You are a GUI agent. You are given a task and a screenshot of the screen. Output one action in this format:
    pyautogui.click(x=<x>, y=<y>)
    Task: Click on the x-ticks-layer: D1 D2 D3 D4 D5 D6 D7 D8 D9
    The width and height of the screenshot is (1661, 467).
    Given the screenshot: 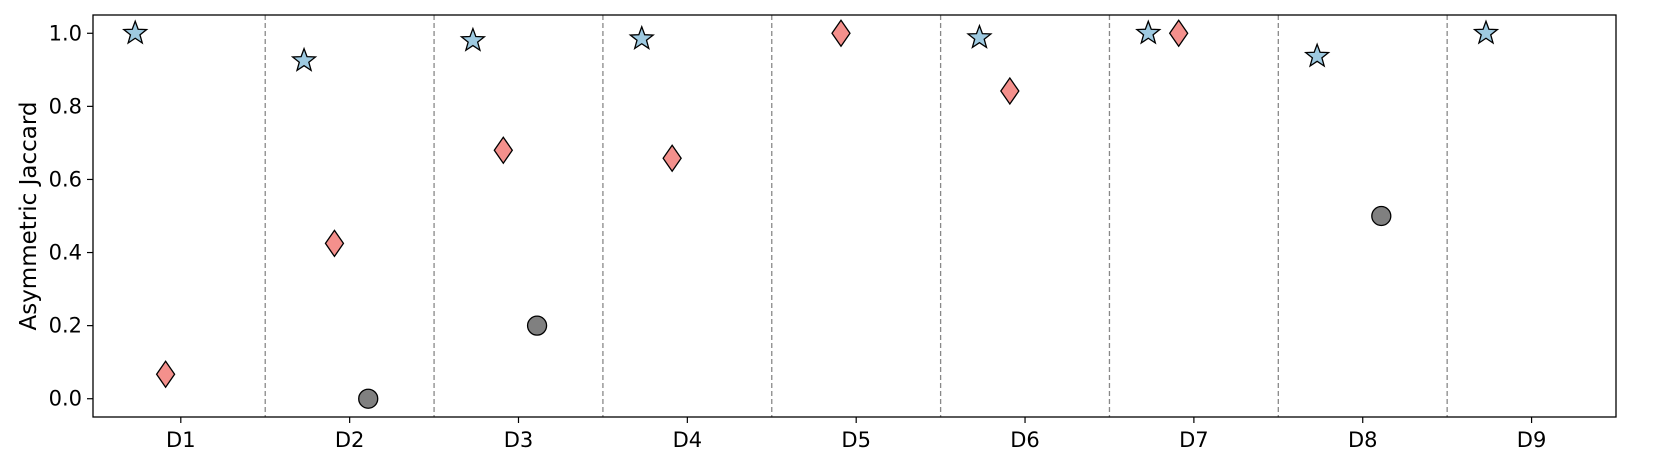 What is the action you would take?
    pyautogui.click(x=856, y=434)
    